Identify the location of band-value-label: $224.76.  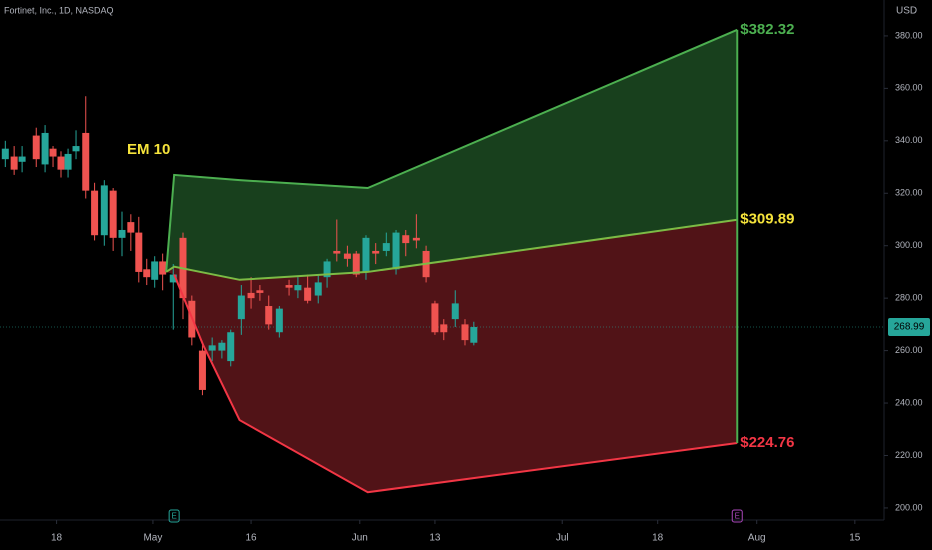
(767, 442).